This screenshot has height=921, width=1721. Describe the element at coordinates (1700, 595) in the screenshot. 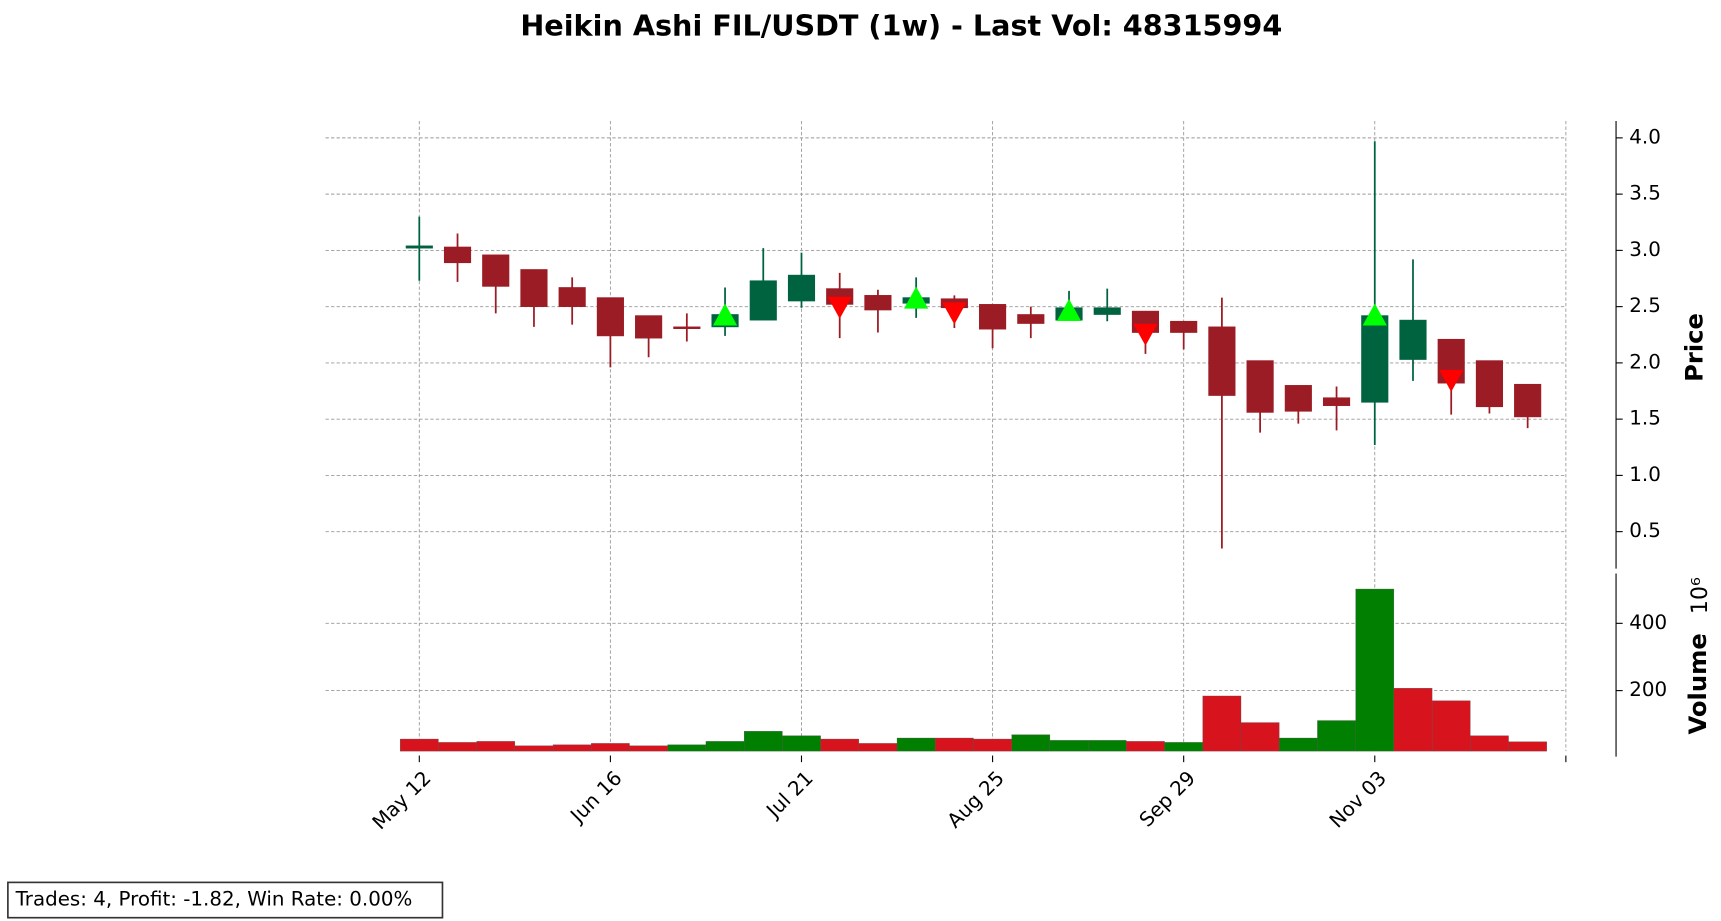

I see `volume-exponent: 10⁶` at that location.